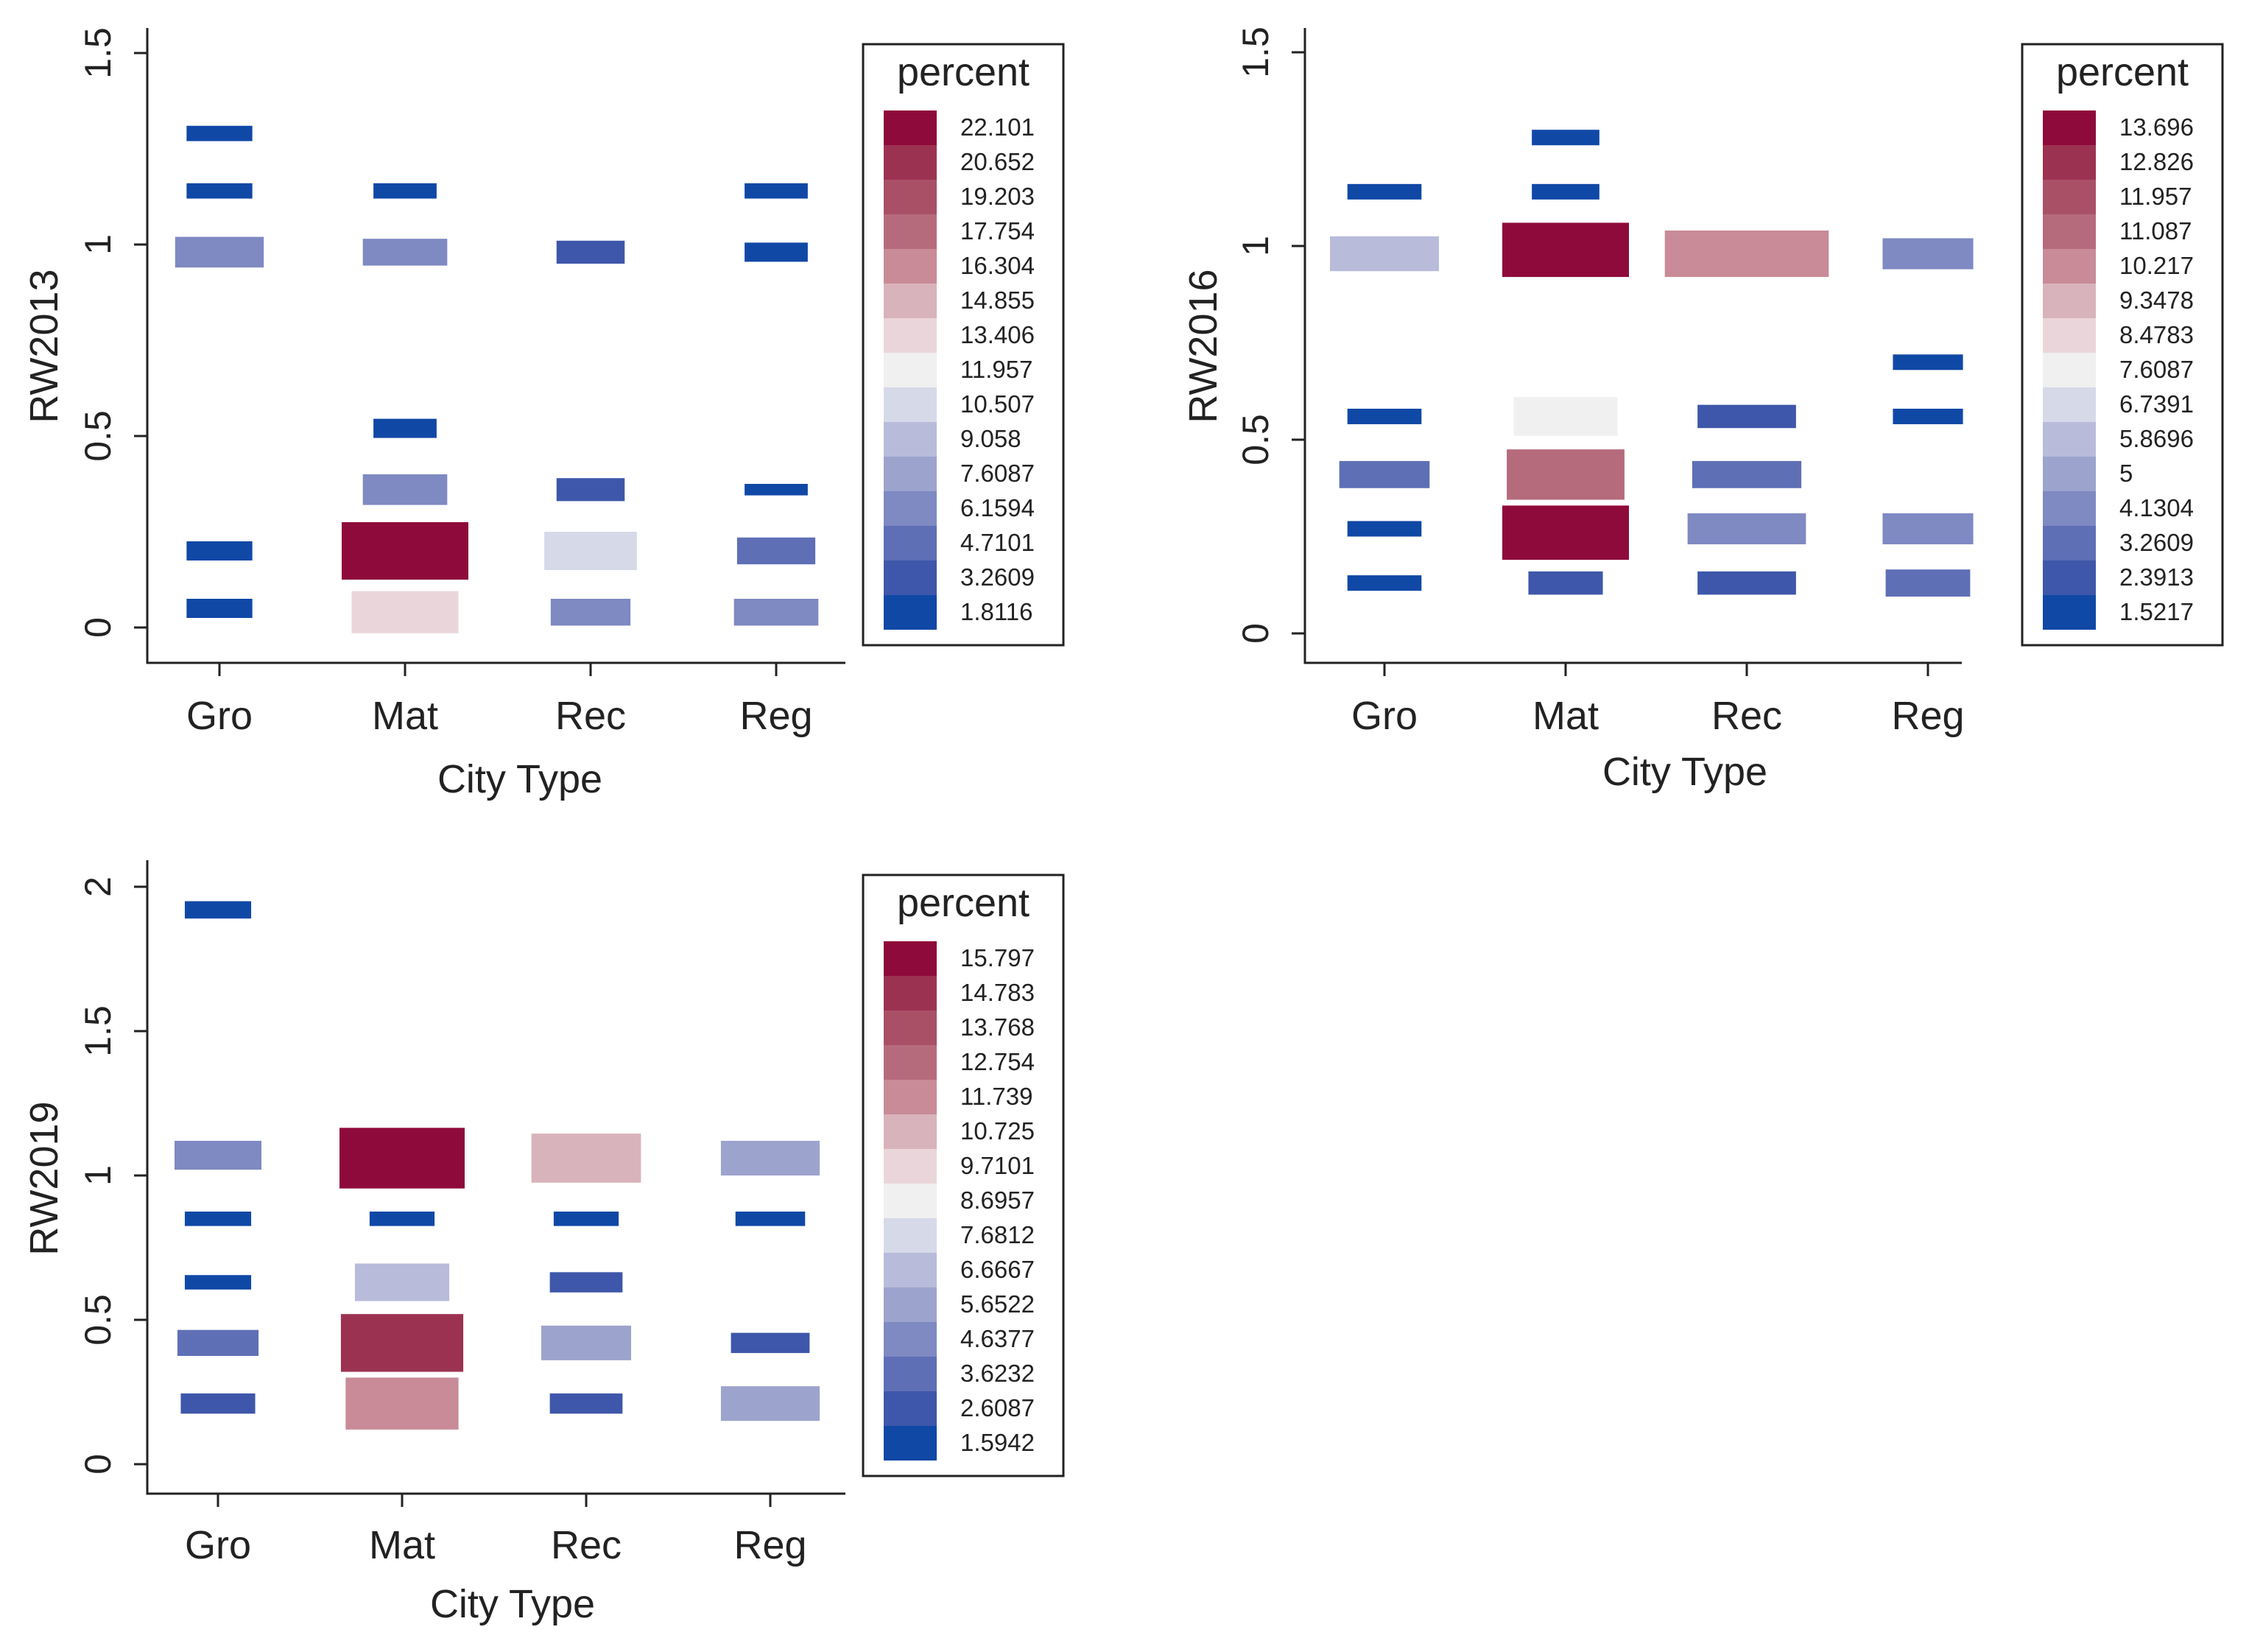 The height and width of the screenshot is (1652, 2249). I want to click on legend-label: 11.957, so click(996, 369).